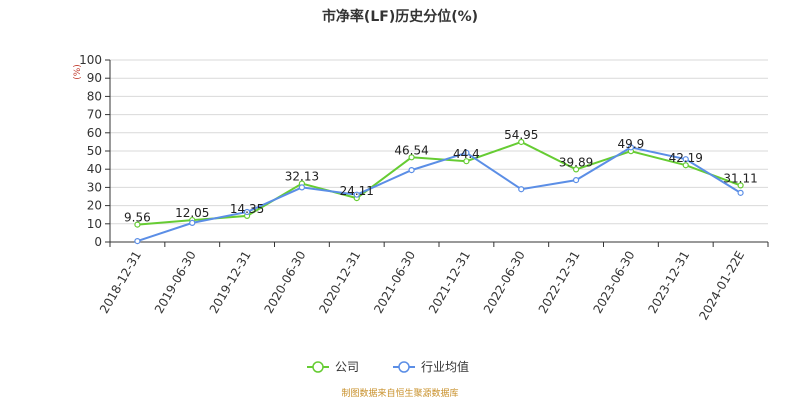 The height and width of the screenshot is (400, 800). I want to click on y-tick-label: 0, so click(98, 242).